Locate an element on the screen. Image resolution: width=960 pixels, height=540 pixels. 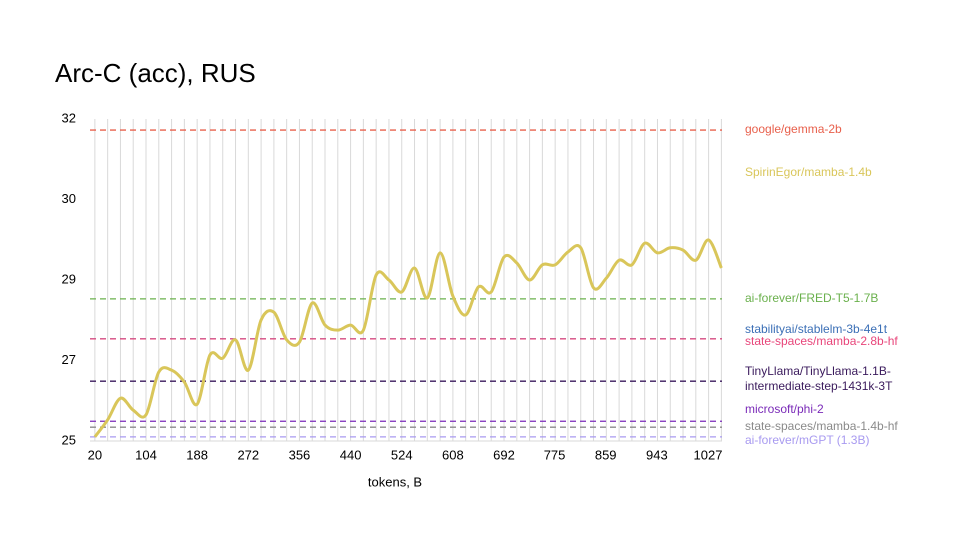
x-tick-label: 775 is located at coordinates (555, 454).